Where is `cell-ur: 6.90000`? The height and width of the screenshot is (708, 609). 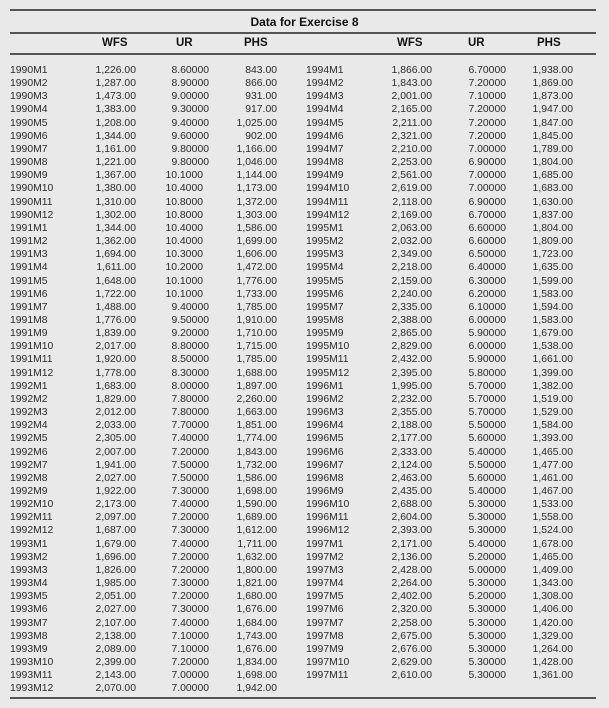
cell-ur: 6.90000 is located at coordinates (487, 163).